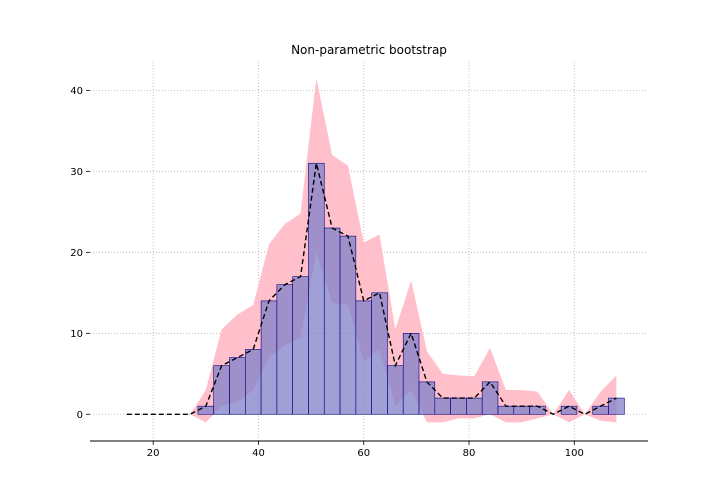 This screenshot has width=720, height=504. What do you see at coordinates (76, 334) in the screenshot?
I see `y-tick-label-1: 10` at bounding box center [76, 334].